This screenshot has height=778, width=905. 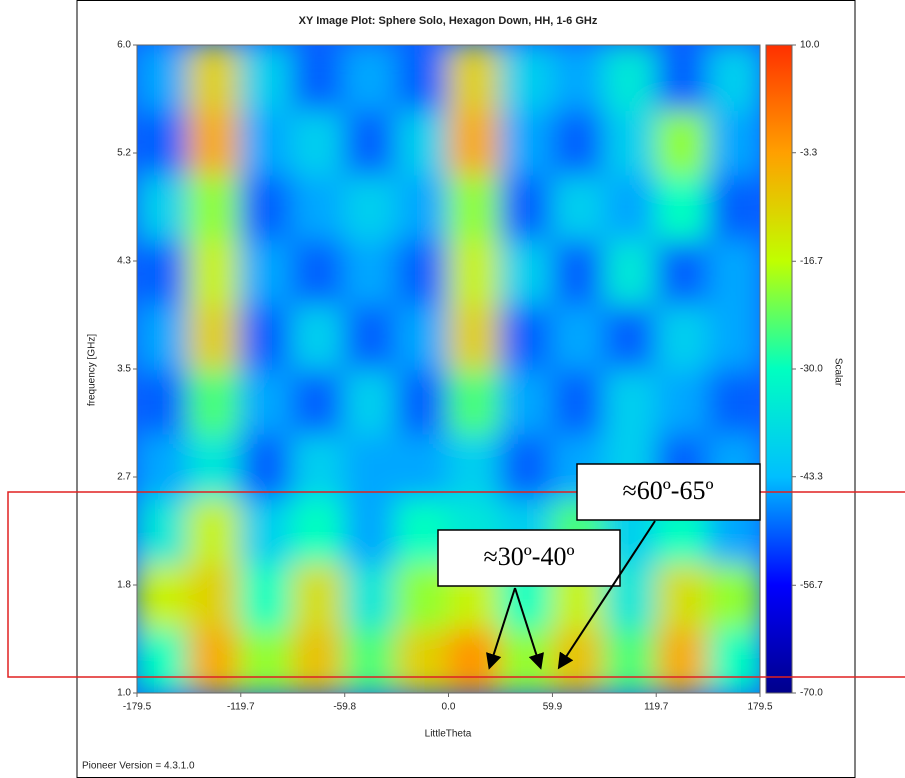 I want to click on footer: Pioneer Version = 4.3.1.0, so click(x=138, y=766).